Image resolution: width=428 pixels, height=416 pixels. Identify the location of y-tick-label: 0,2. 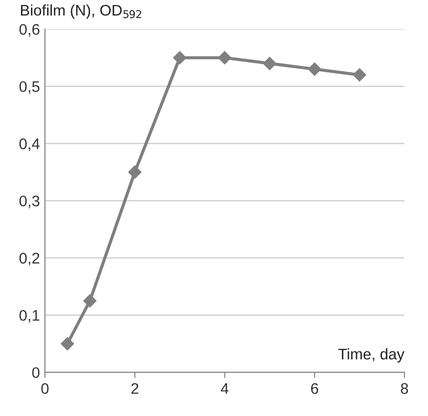
(29, 259).